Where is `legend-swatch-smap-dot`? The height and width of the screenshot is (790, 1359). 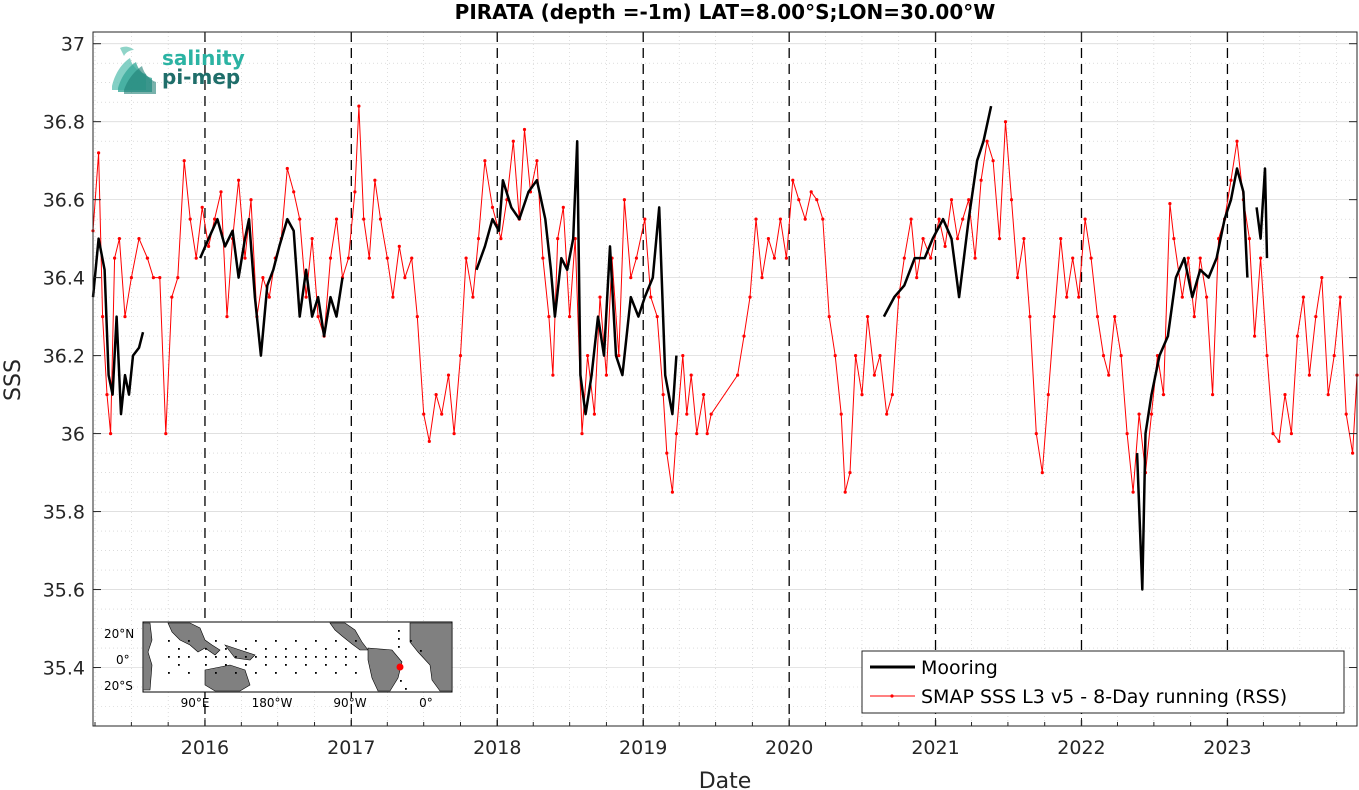
legend-swatch-smap-dot is located at coordinates (892, 696).